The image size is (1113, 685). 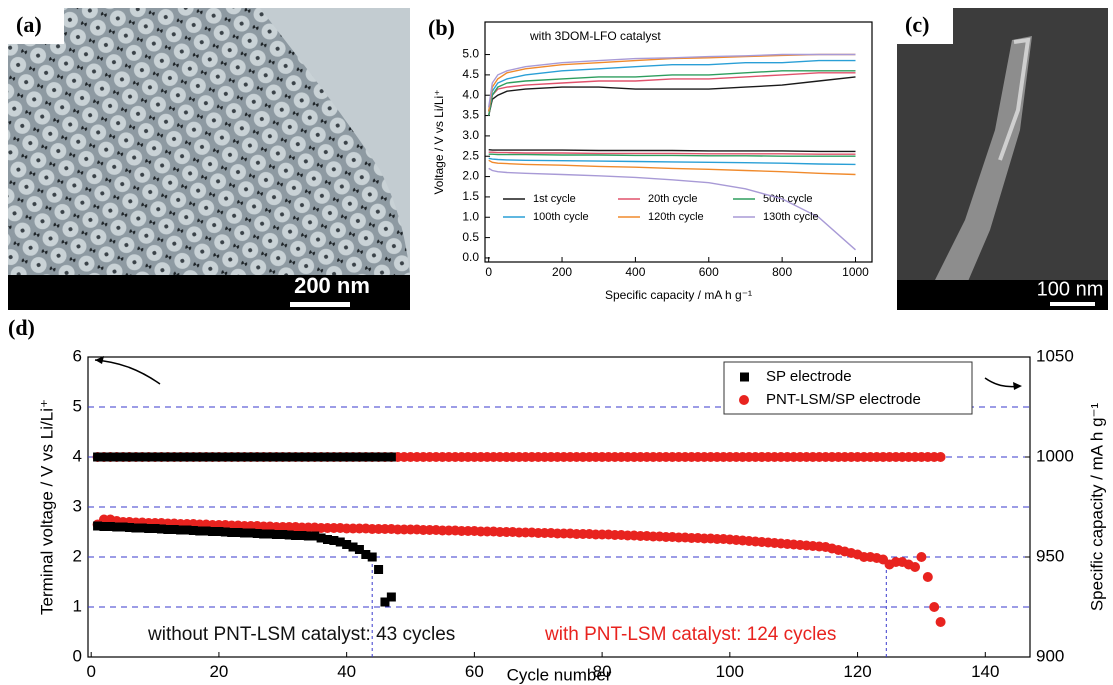 What do you see at coordinates (978, 168) in the screenshot?
I see `nanotube` at bounding box center [978, 168].